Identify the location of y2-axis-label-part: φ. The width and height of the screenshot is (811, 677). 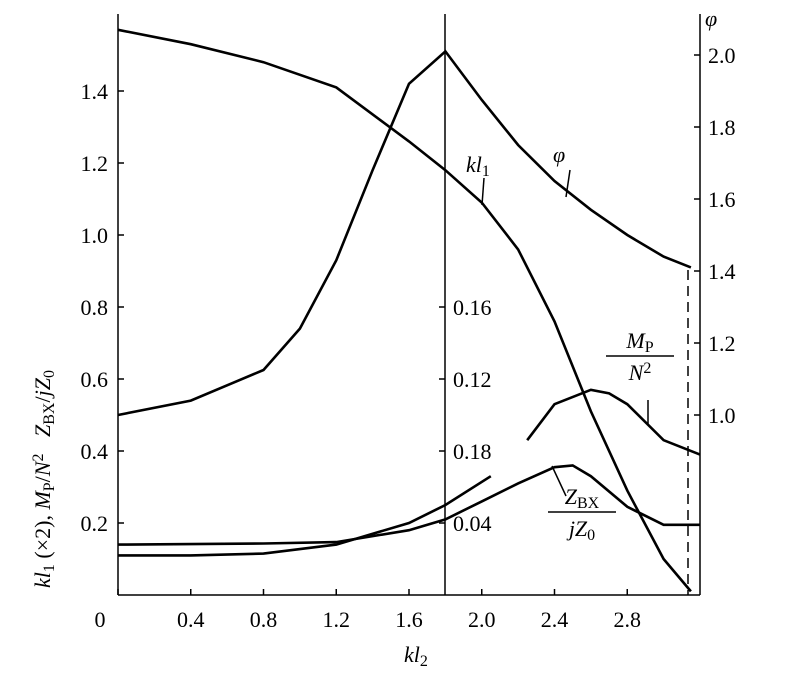
(711, 18).